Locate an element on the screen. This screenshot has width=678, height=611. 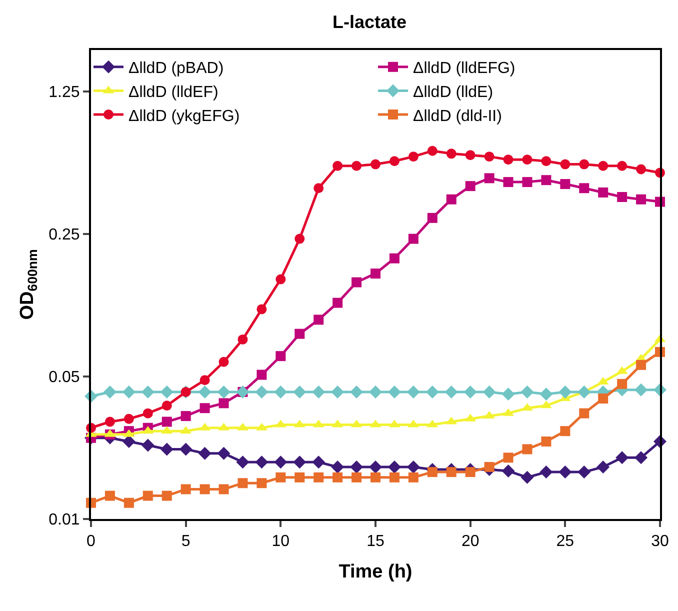
x-tick-label: 5 is located at coordinates (185, 541).